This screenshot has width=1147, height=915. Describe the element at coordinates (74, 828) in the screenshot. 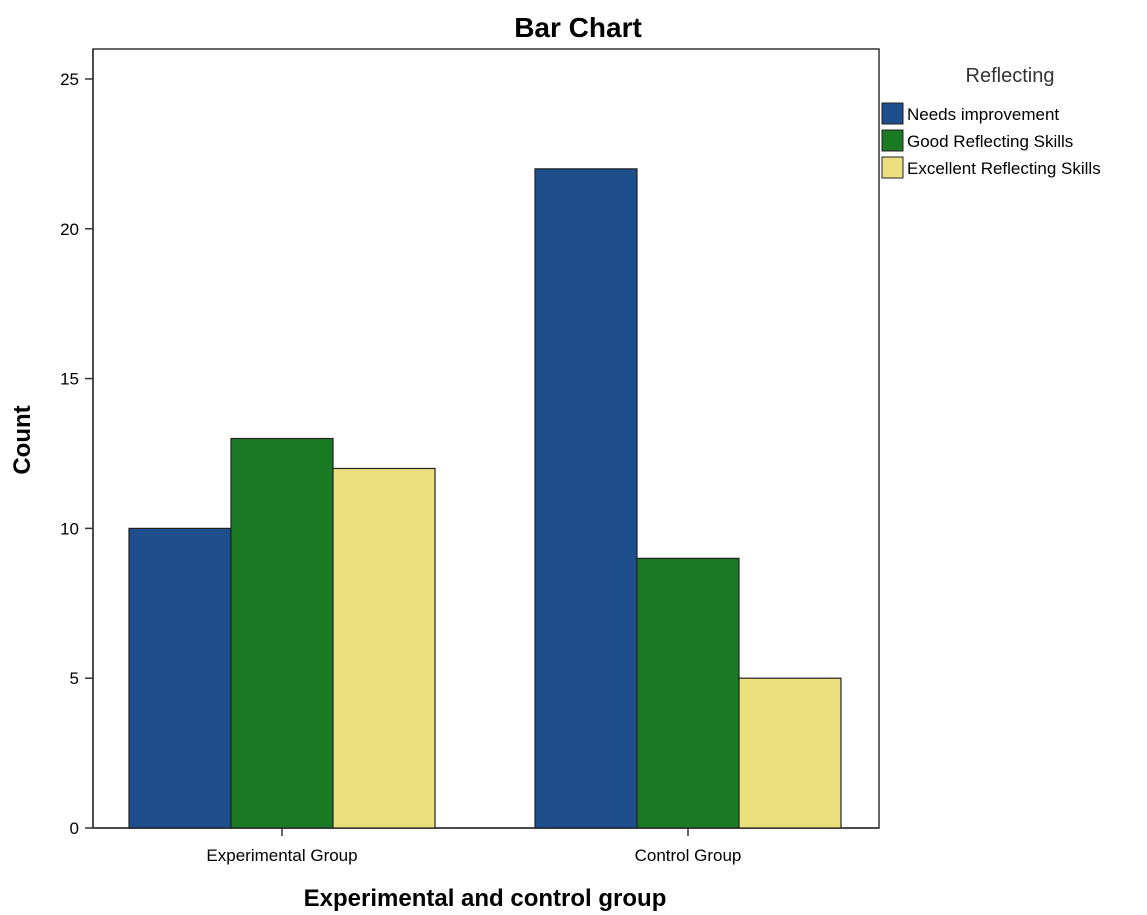

I see `y-tick-label: 0` at that location.